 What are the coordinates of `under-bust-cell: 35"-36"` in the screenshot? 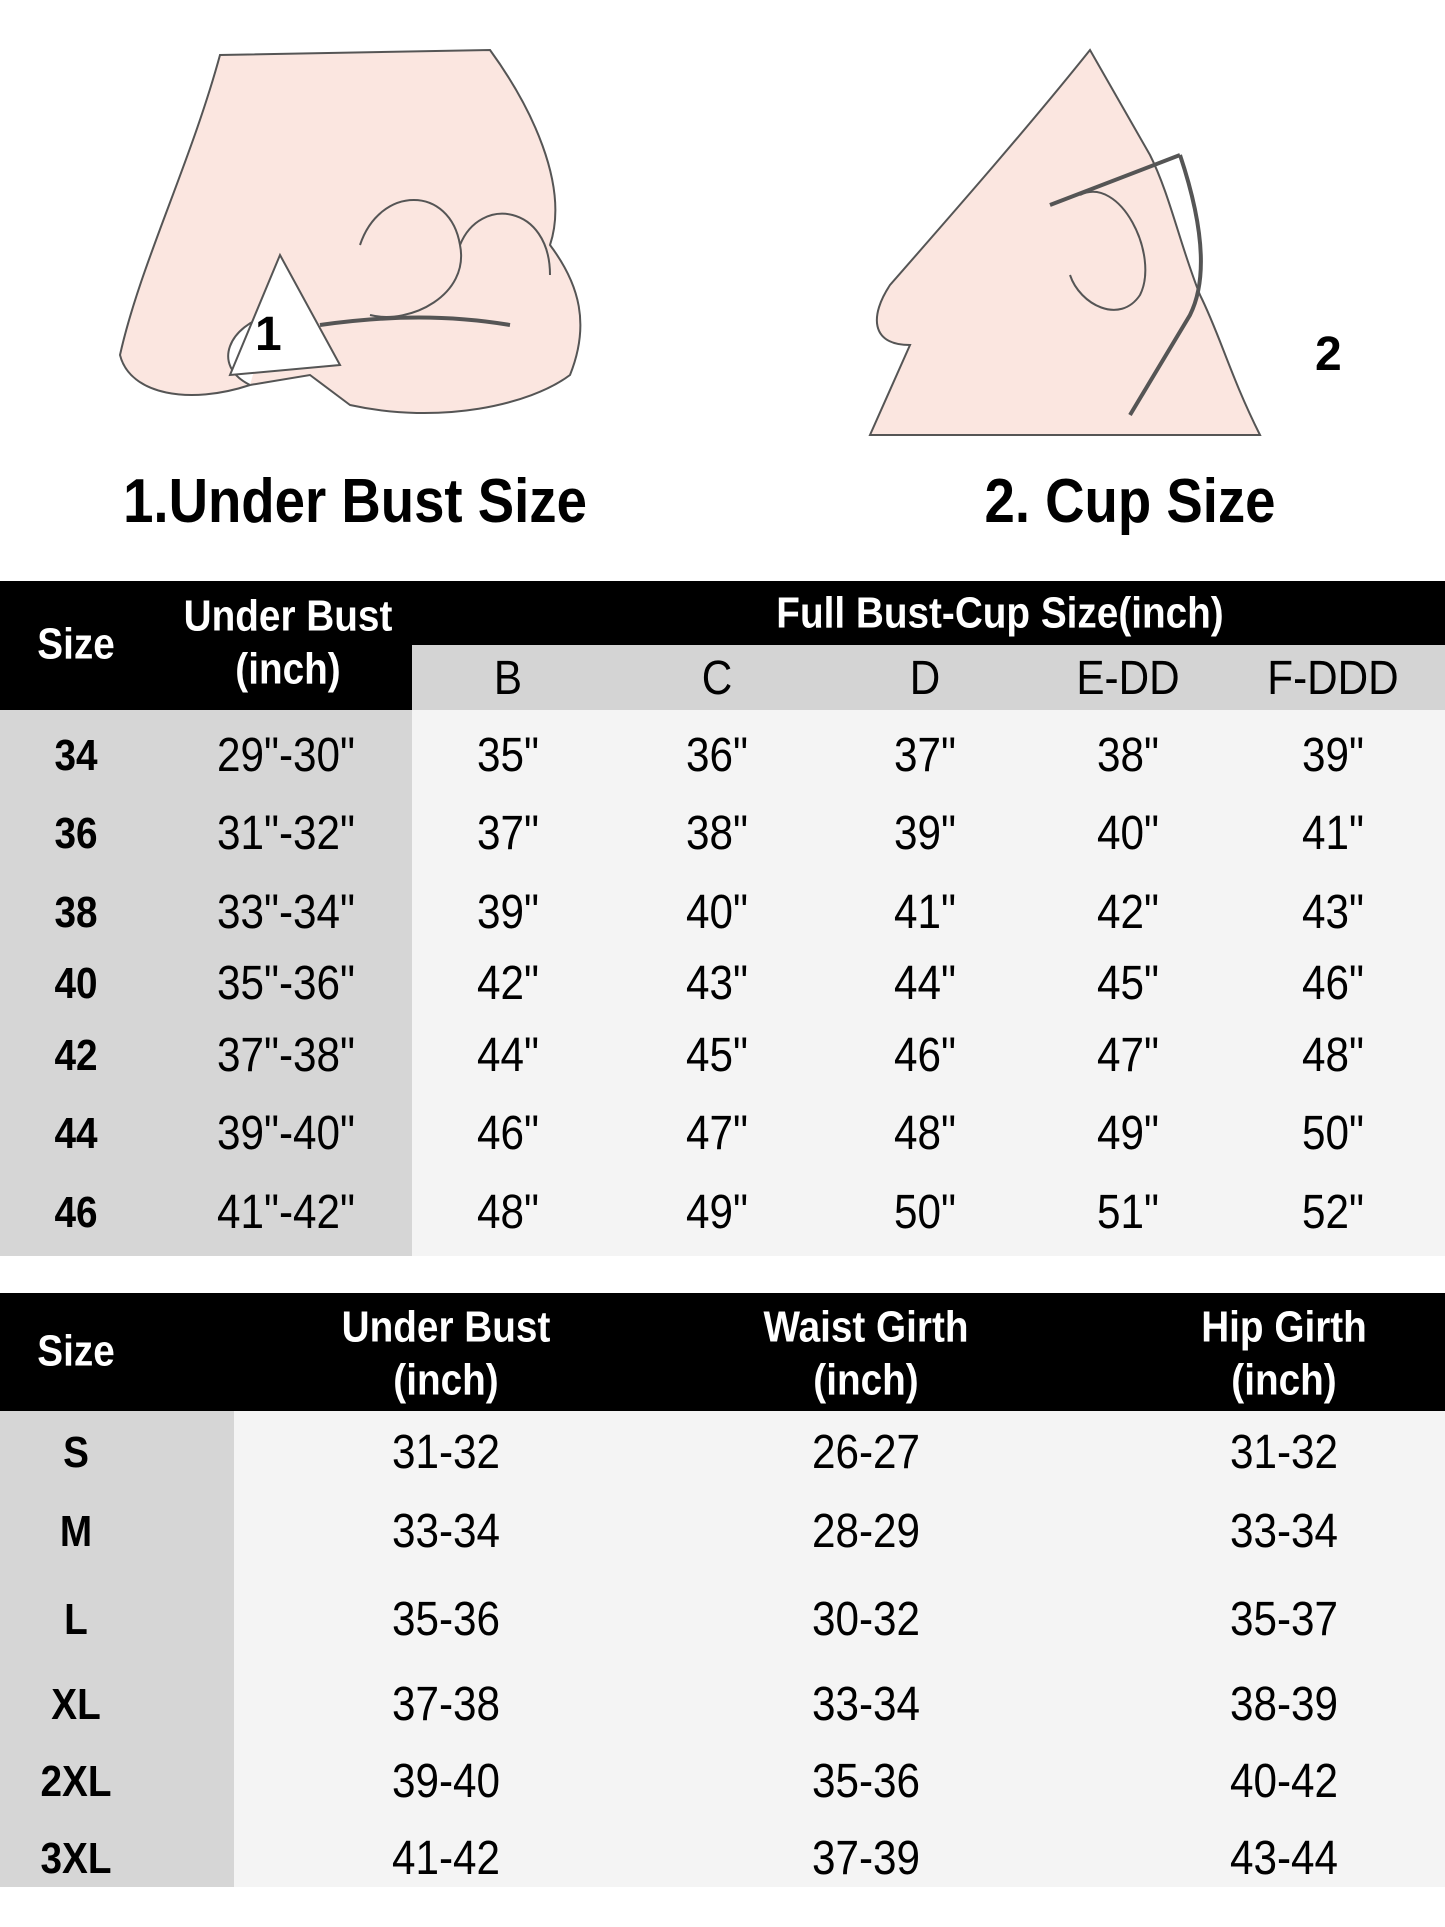 It's located at (286, 983).